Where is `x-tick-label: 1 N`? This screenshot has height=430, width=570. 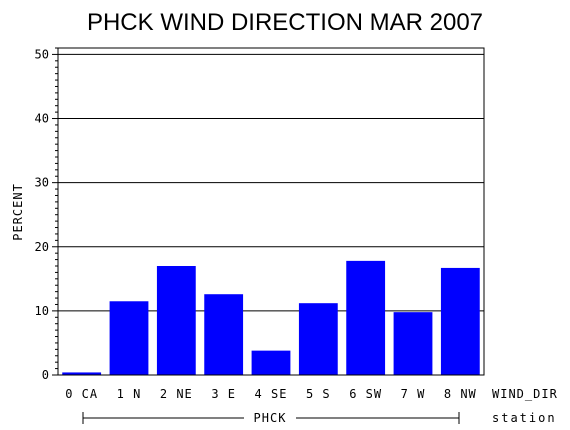
x-tick-label: 1 N is located at coordinates (129, 394).